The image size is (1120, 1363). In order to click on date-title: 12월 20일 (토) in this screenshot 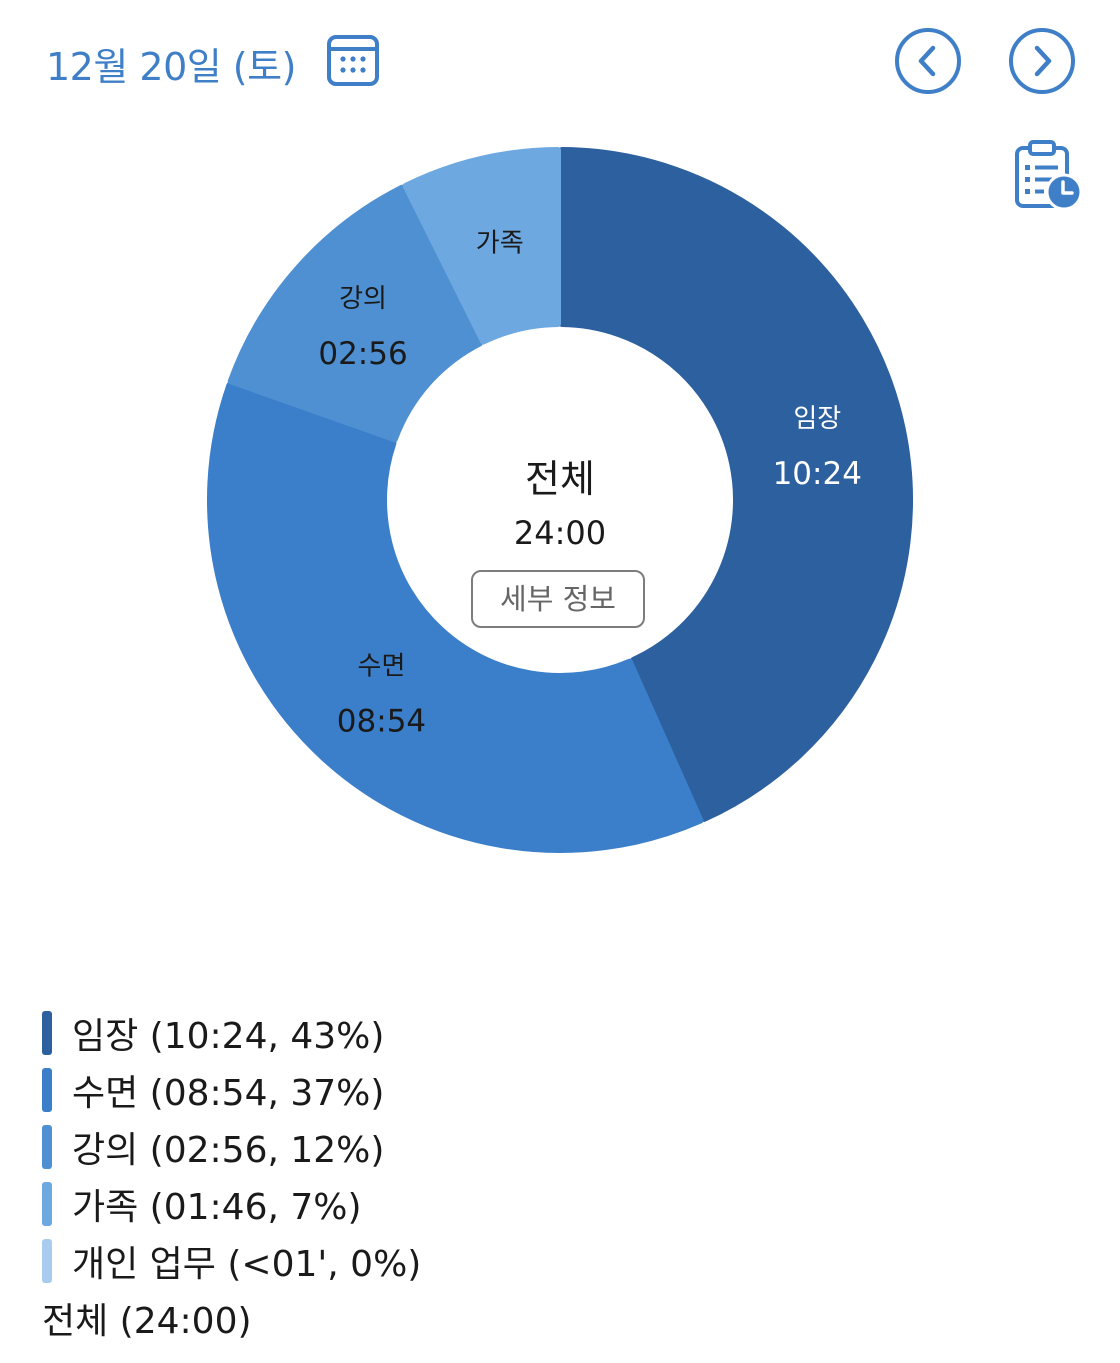, I will do `click(171, 67)`.